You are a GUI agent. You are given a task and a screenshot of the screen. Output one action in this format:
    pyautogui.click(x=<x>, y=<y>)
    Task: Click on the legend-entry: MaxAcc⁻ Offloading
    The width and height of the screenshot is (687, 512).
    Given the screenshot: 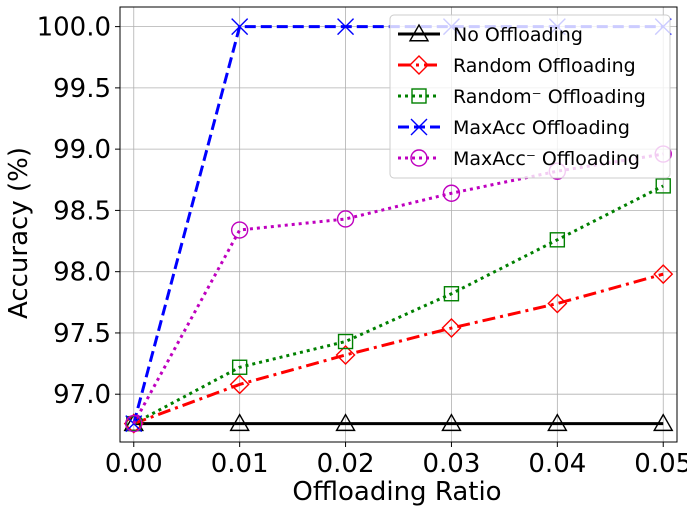 What is the action you would take?
    pyautogui.click(x=519, y=159)
    